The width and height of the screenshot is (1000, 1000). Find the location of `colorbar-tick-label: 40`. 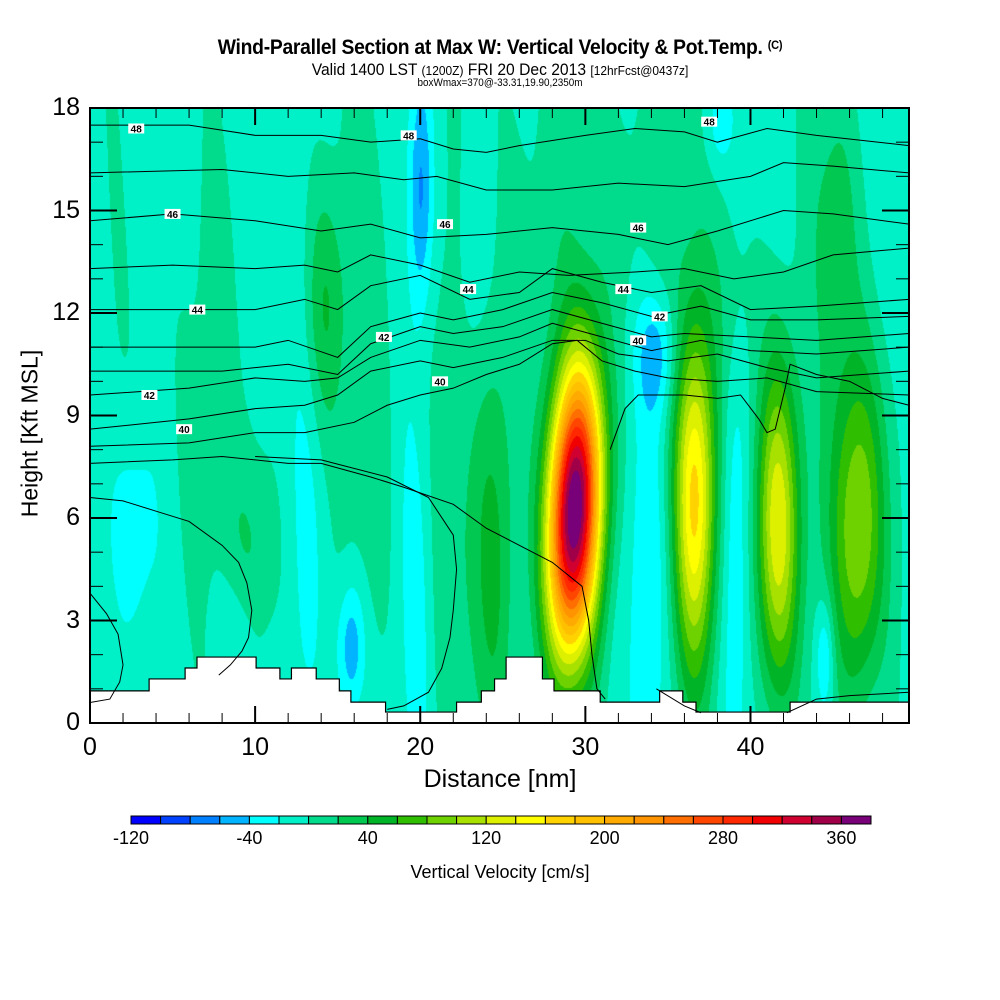

colorbar-tick-label: 40 is located at coordinates (367, 838).